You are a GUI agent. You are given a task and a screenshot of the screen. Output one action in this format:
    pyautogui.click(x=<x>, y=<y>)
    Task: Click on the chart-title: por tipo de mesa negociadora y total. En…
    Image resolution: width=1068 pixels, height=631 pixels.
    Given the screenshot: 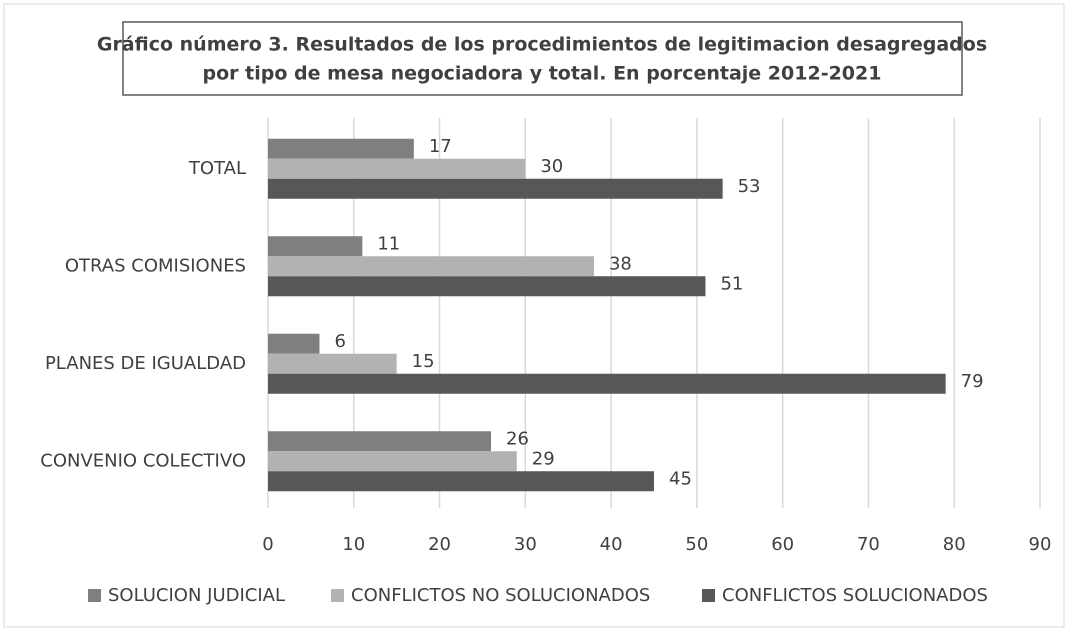 What is the action you would take?
    pyautogui.click(x=542, y=74)
    